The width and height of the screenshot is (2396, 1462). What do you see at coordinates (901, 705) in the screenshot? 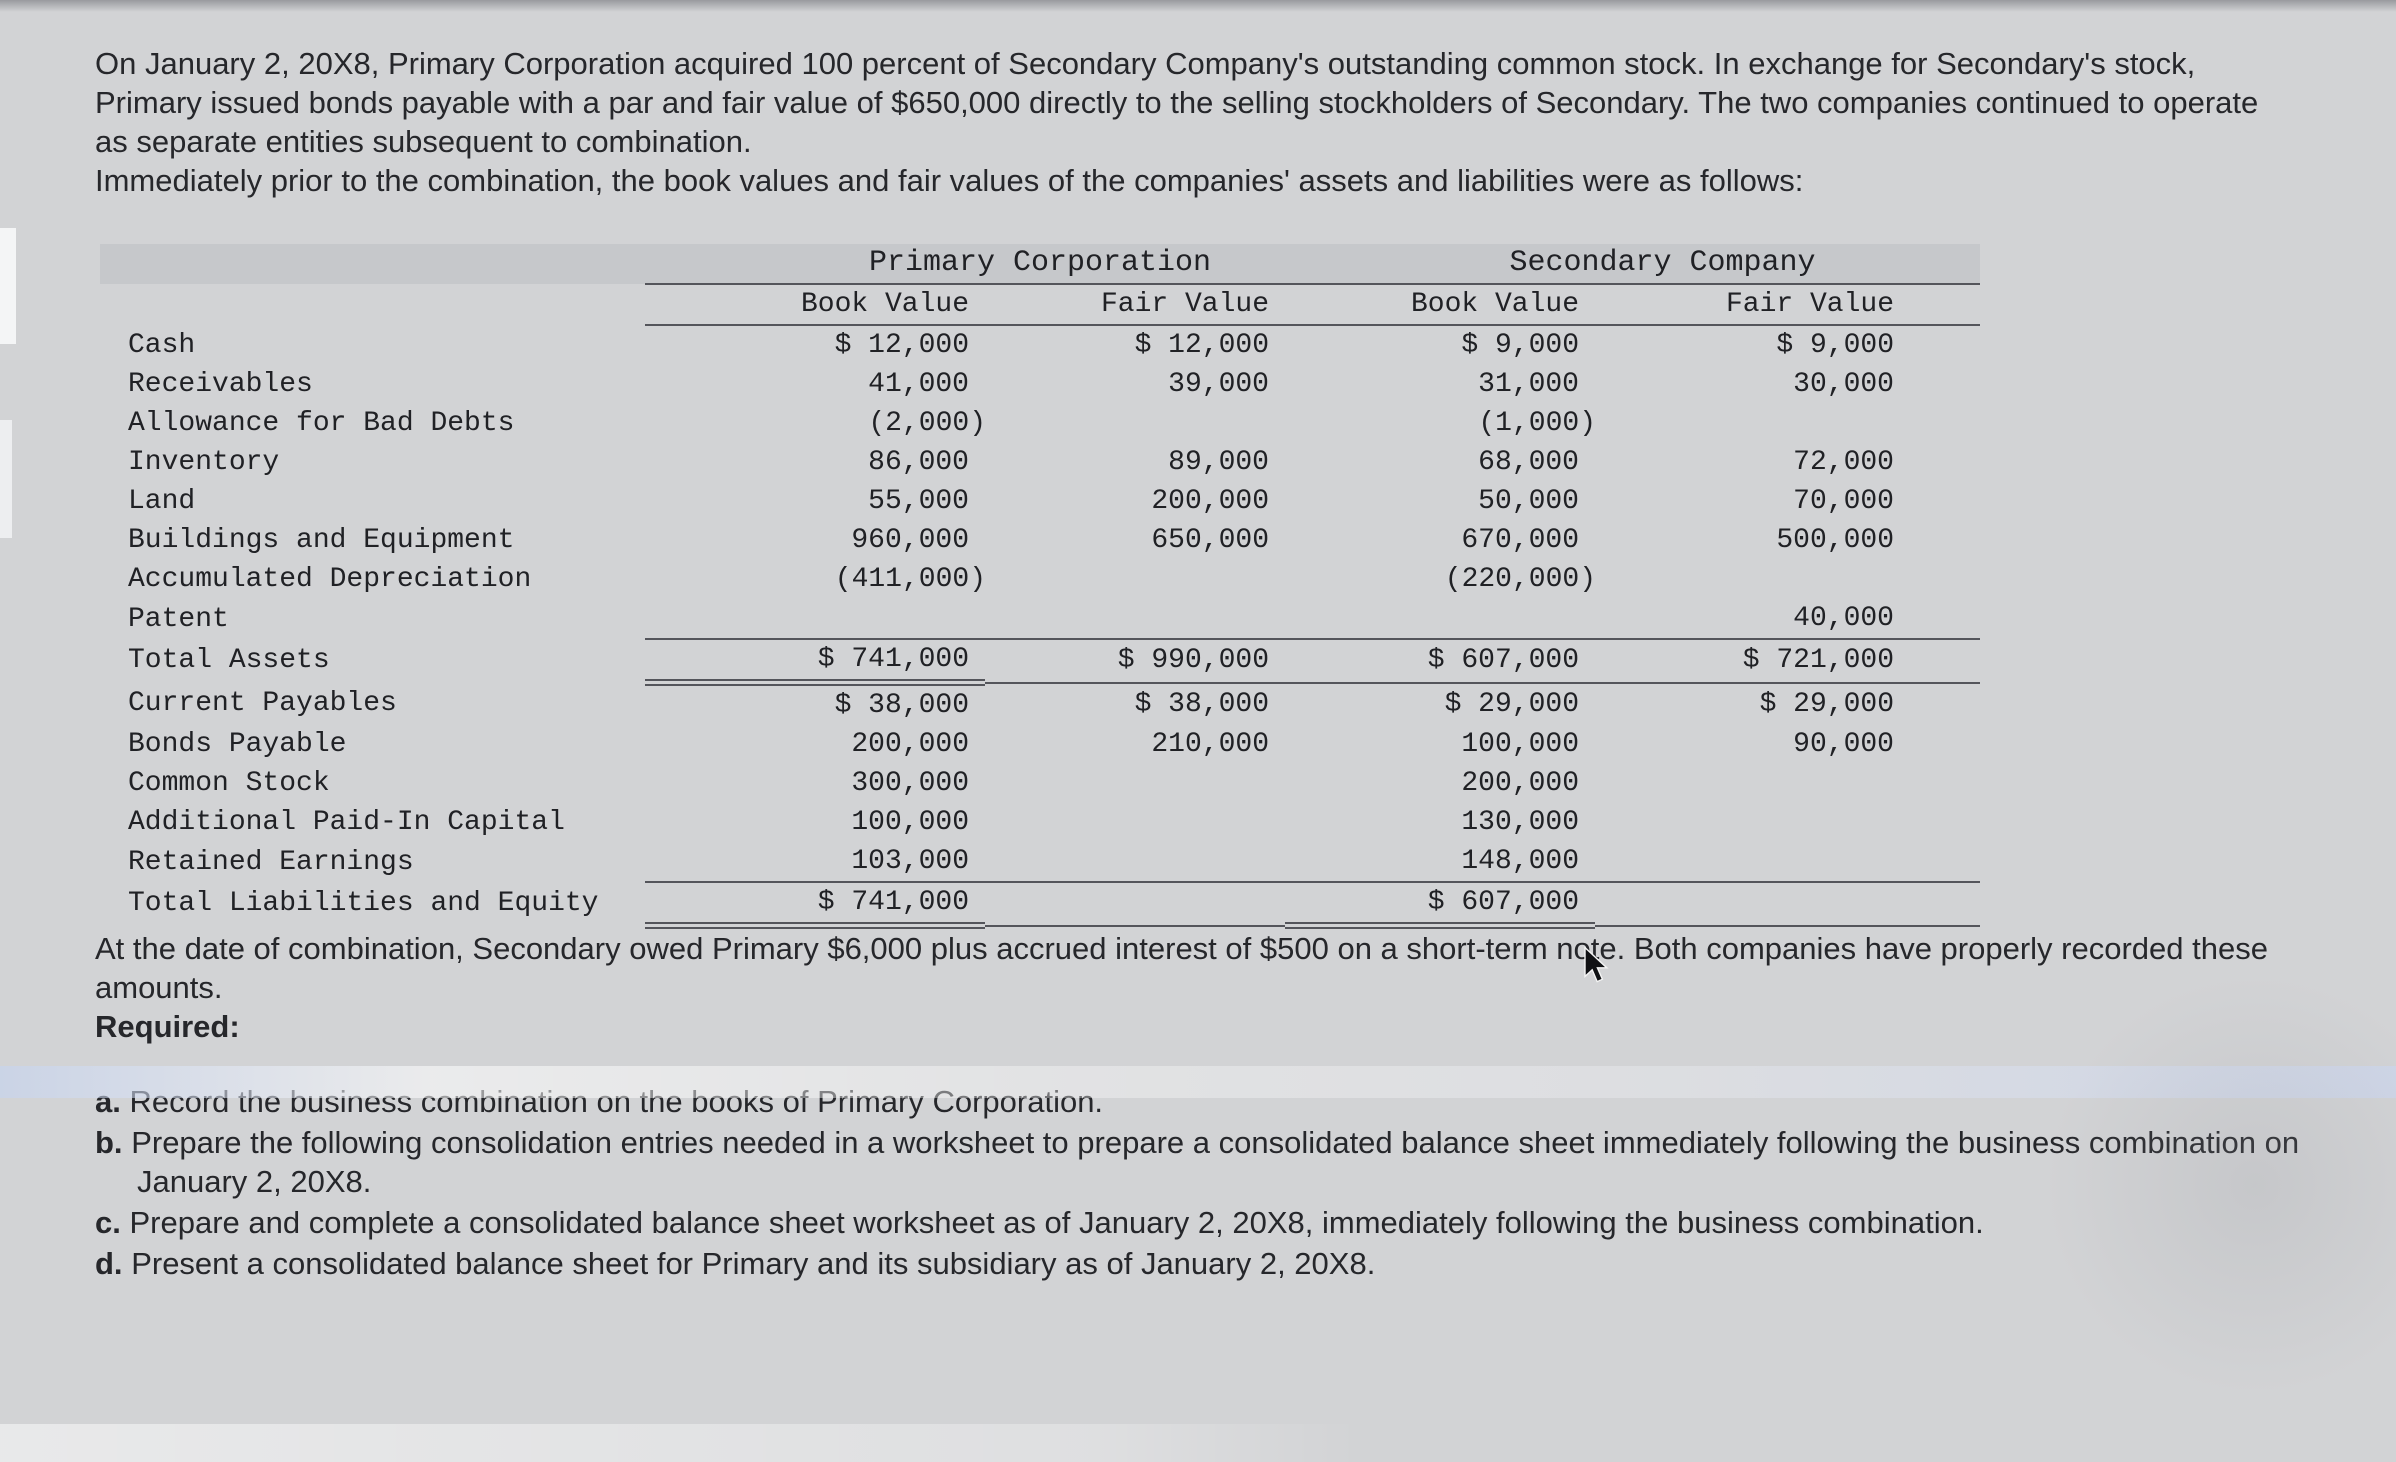
I see `cell-pbv: $ 38,000` at bounding box center [901, 705].